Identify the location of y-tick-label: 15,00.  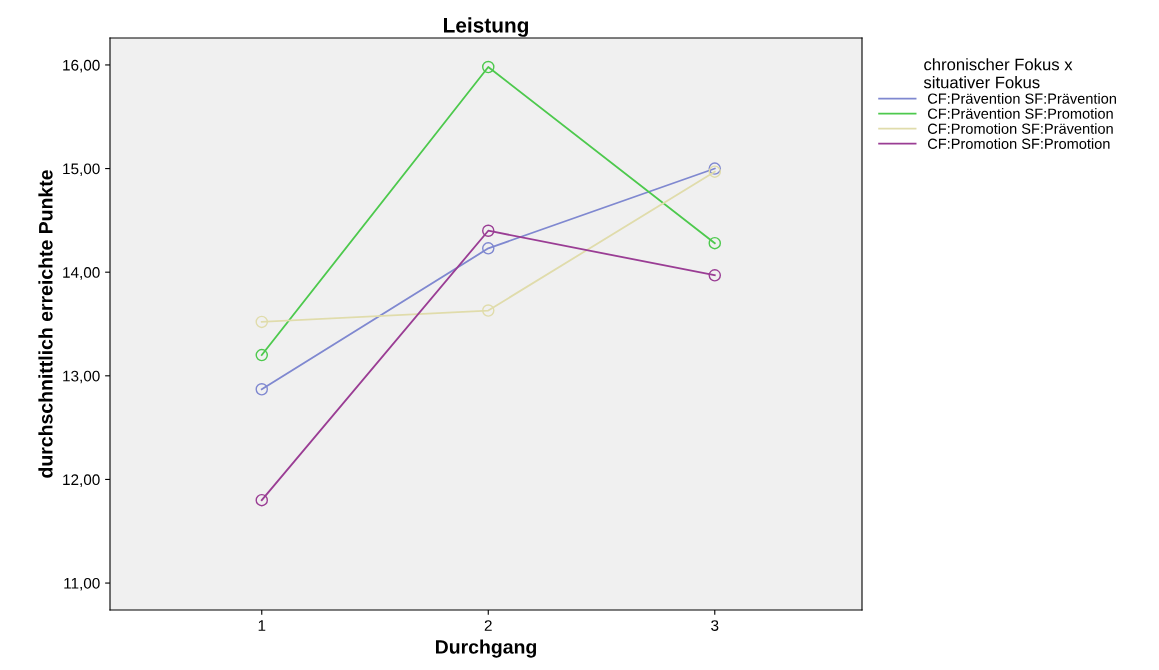
(81, 170).